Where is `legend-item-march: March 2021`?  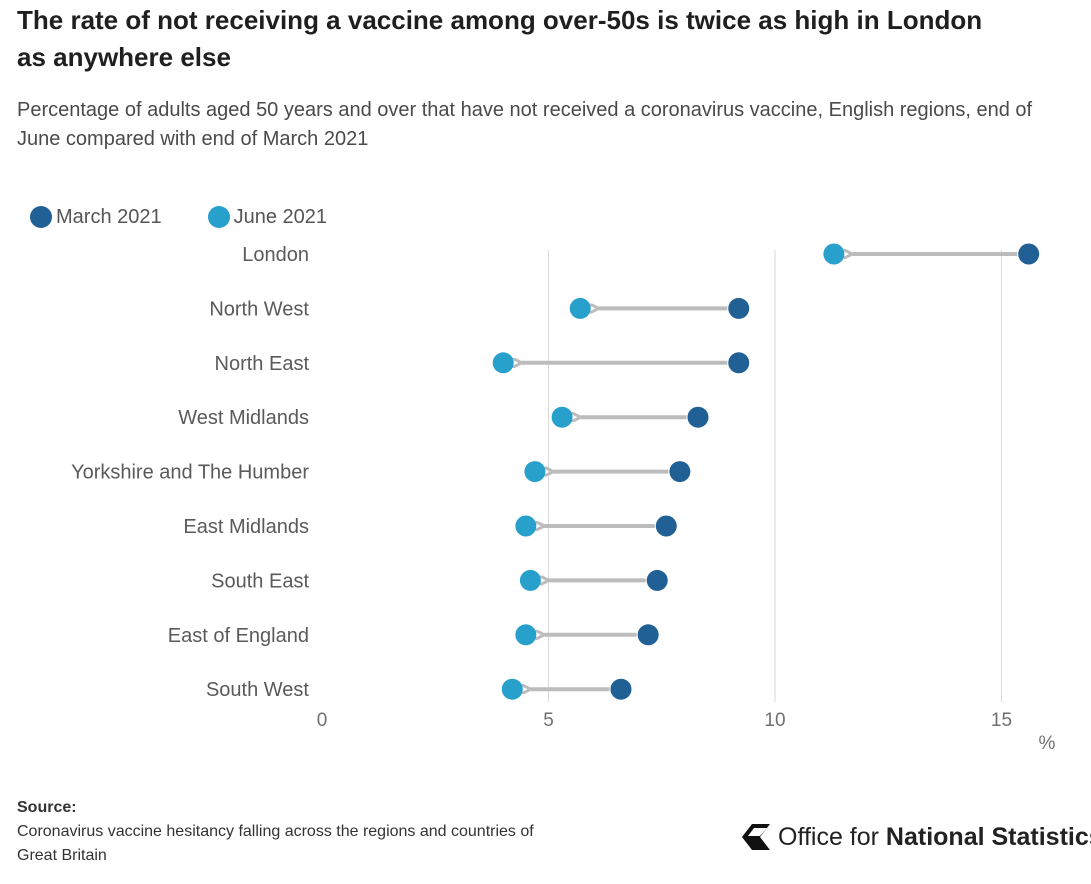
legend-item-march: March 2021 is located at coordinates (96, 217).